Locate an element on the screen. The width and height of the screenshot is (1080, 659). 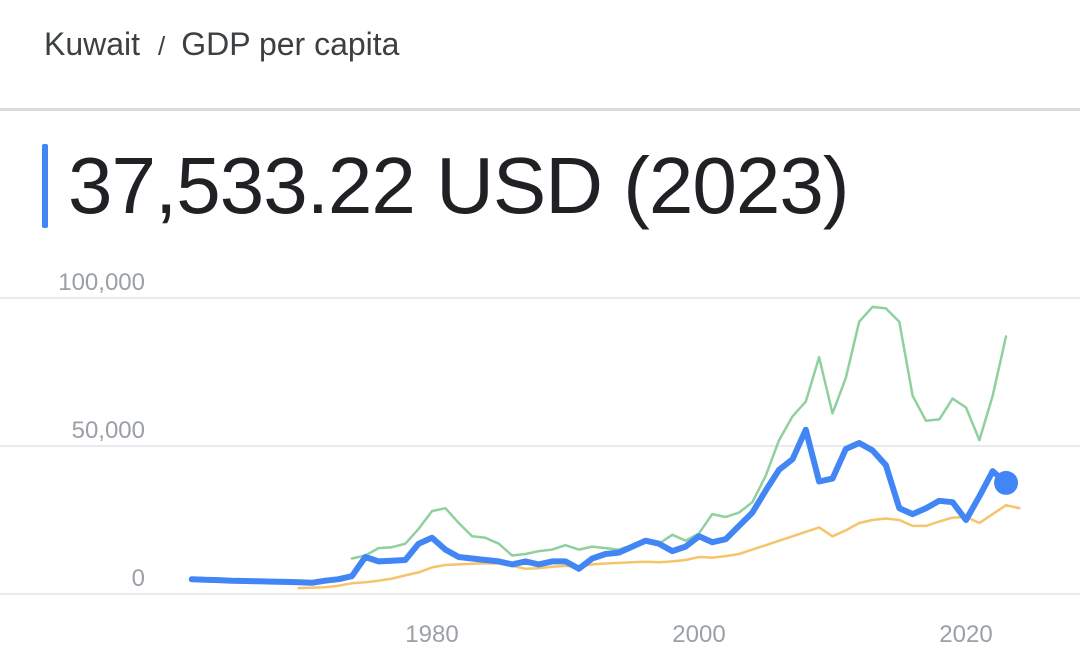
series-line-orange is located at coordinates (659, 546).